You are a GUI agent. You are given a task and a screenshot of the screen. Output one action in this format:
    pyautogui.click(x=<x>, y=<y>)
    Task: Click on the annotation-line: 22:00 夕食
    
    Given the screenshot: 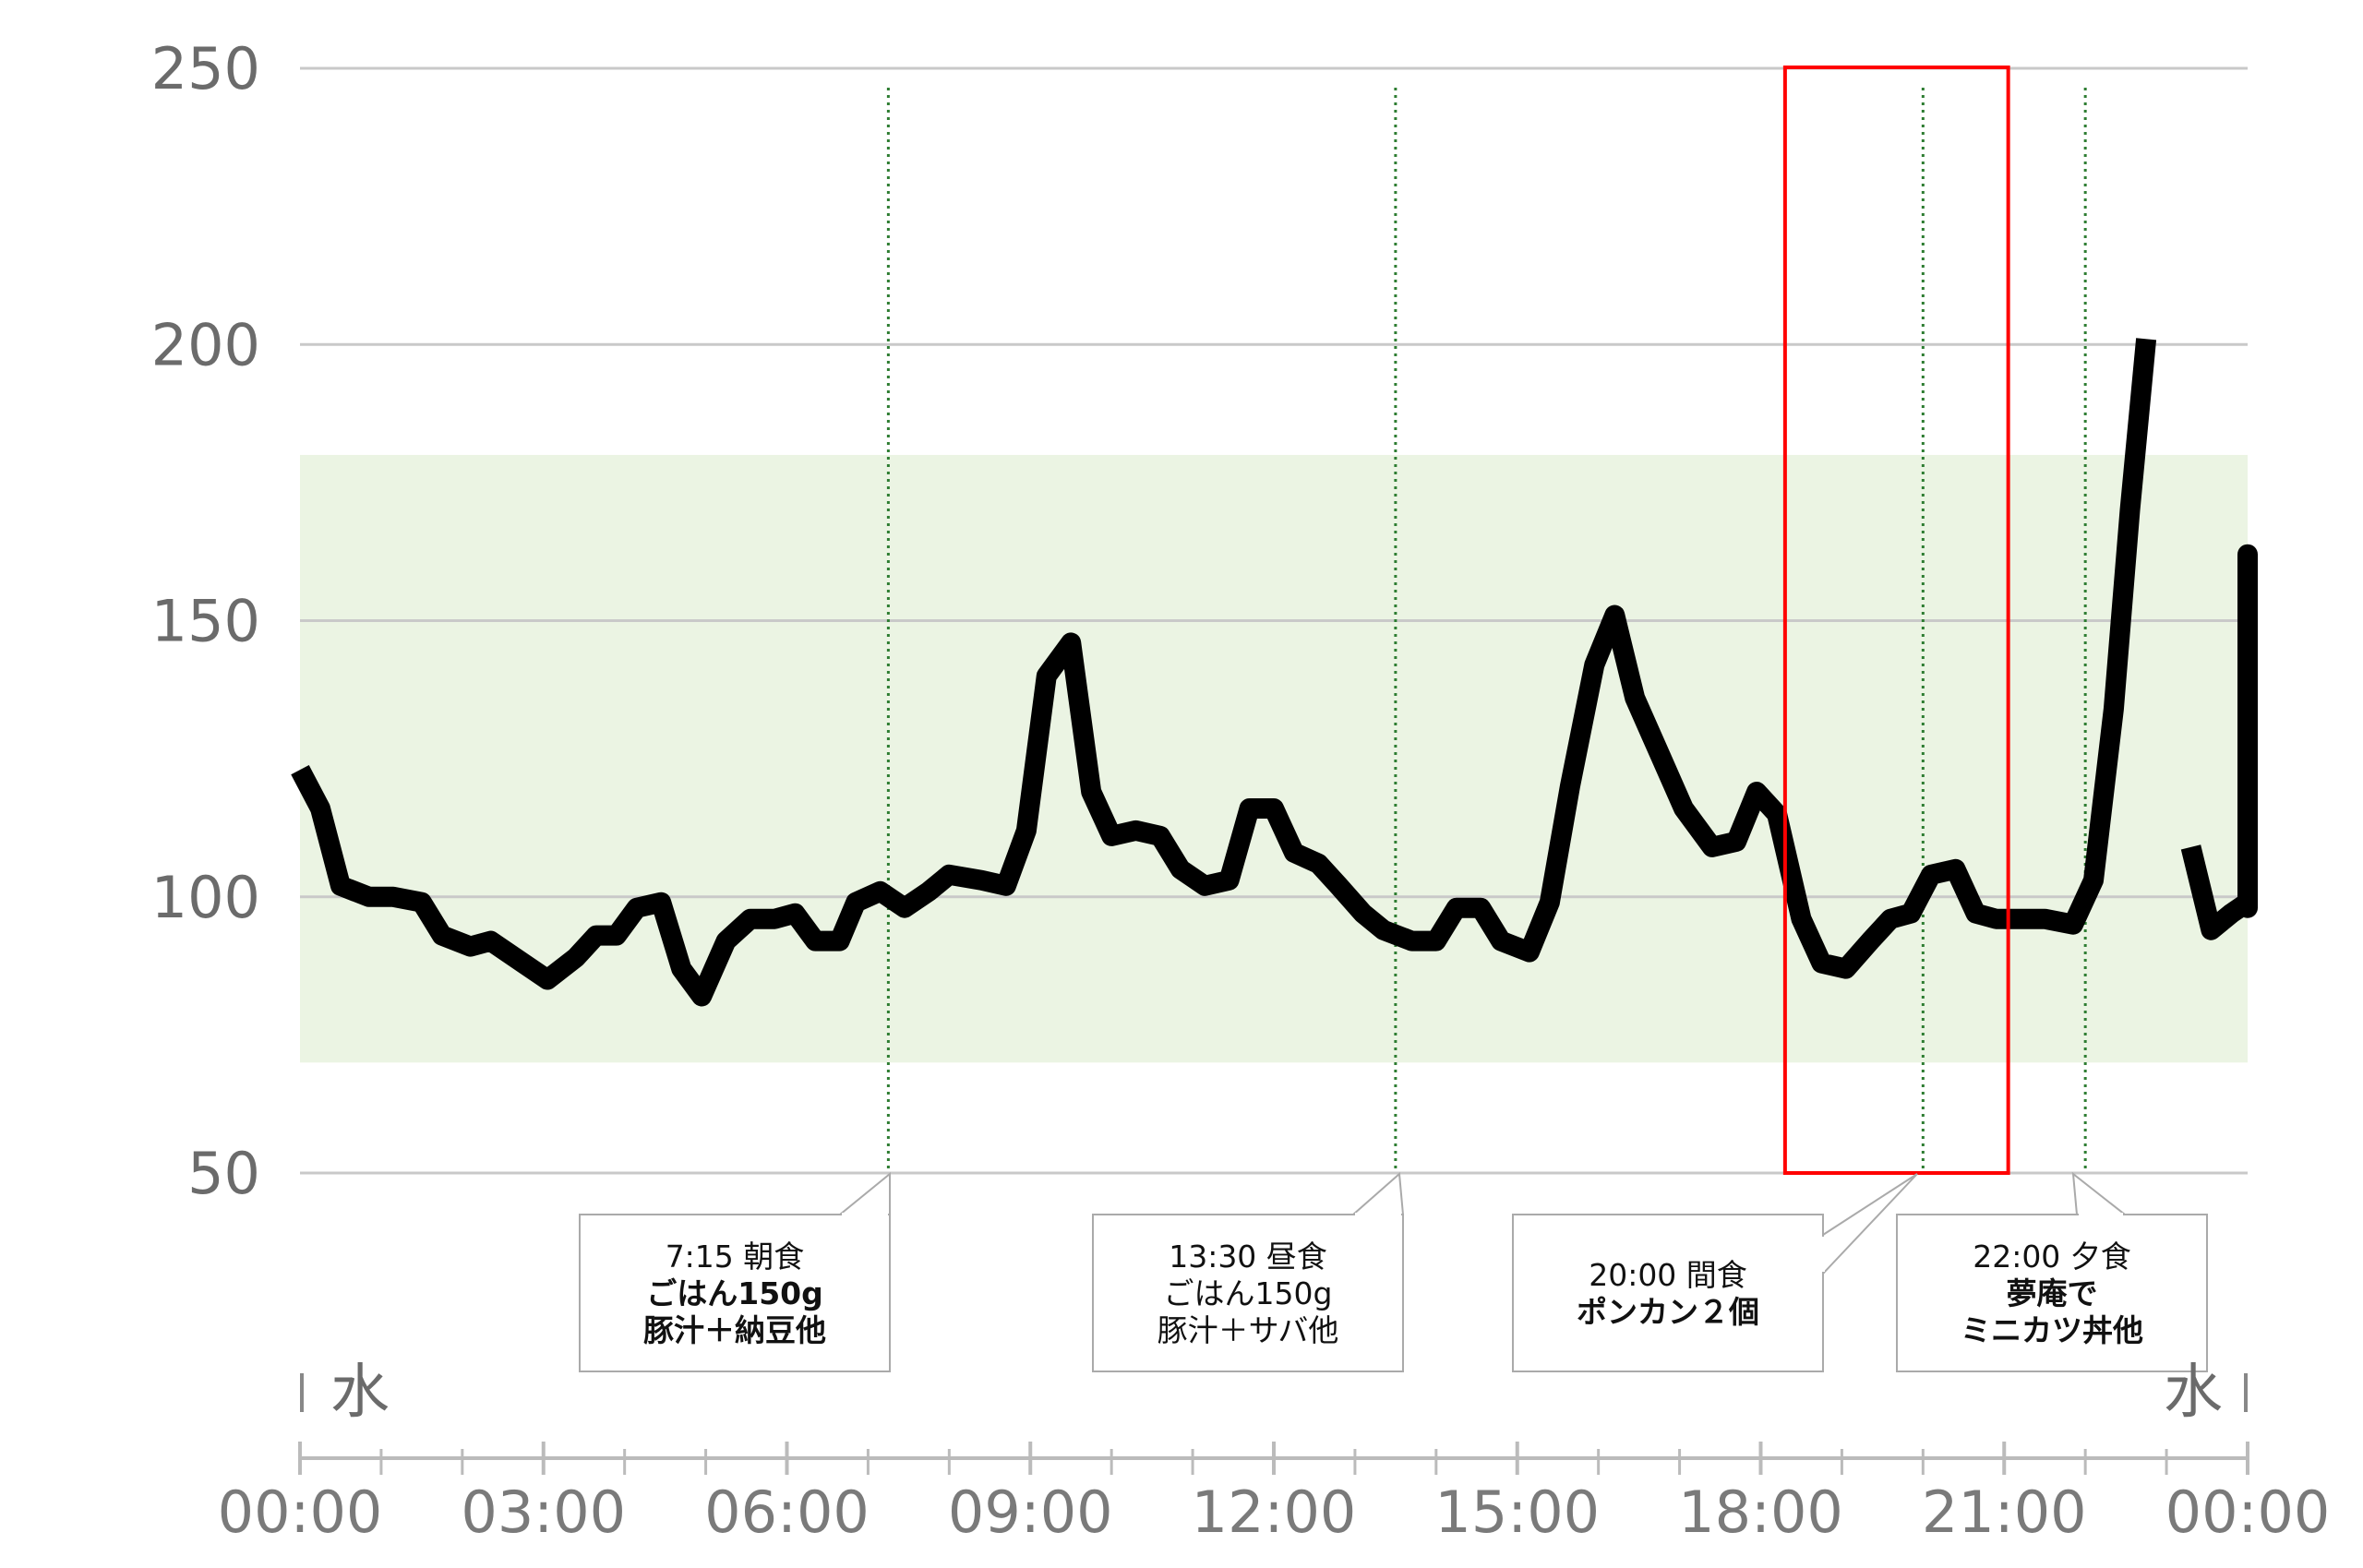 What is the action you would take?
    pyautogui.click(x=2052, y=1257)
    